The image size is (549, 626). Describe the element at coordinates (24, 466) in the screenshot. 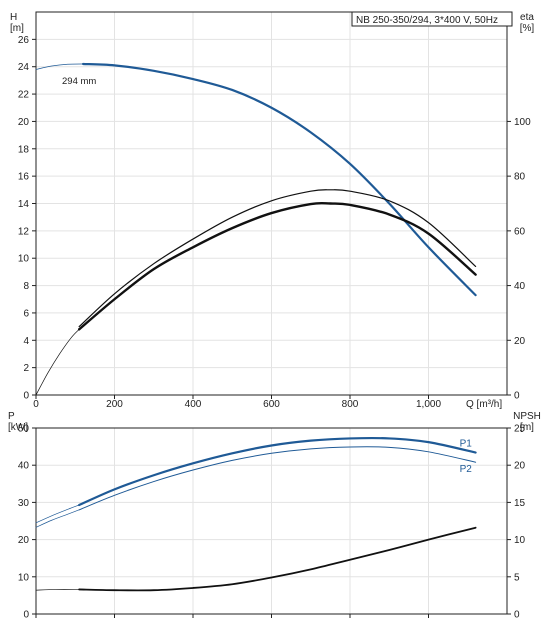

I see `y-left-tick-label: 40` at that location.